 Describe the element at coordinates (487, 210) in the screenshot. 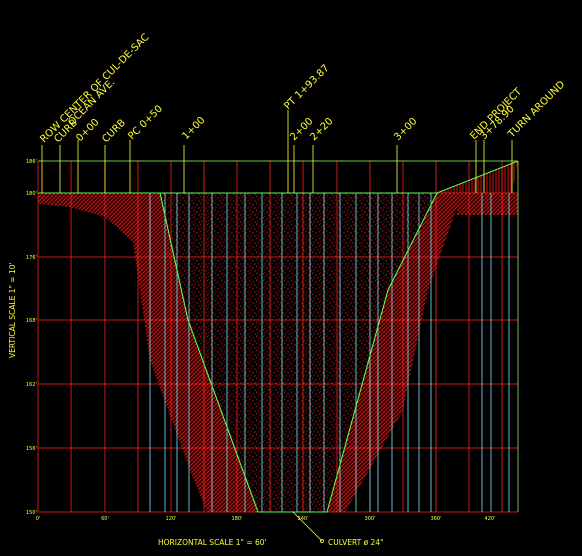

I see `right-fill-strip` at that location.